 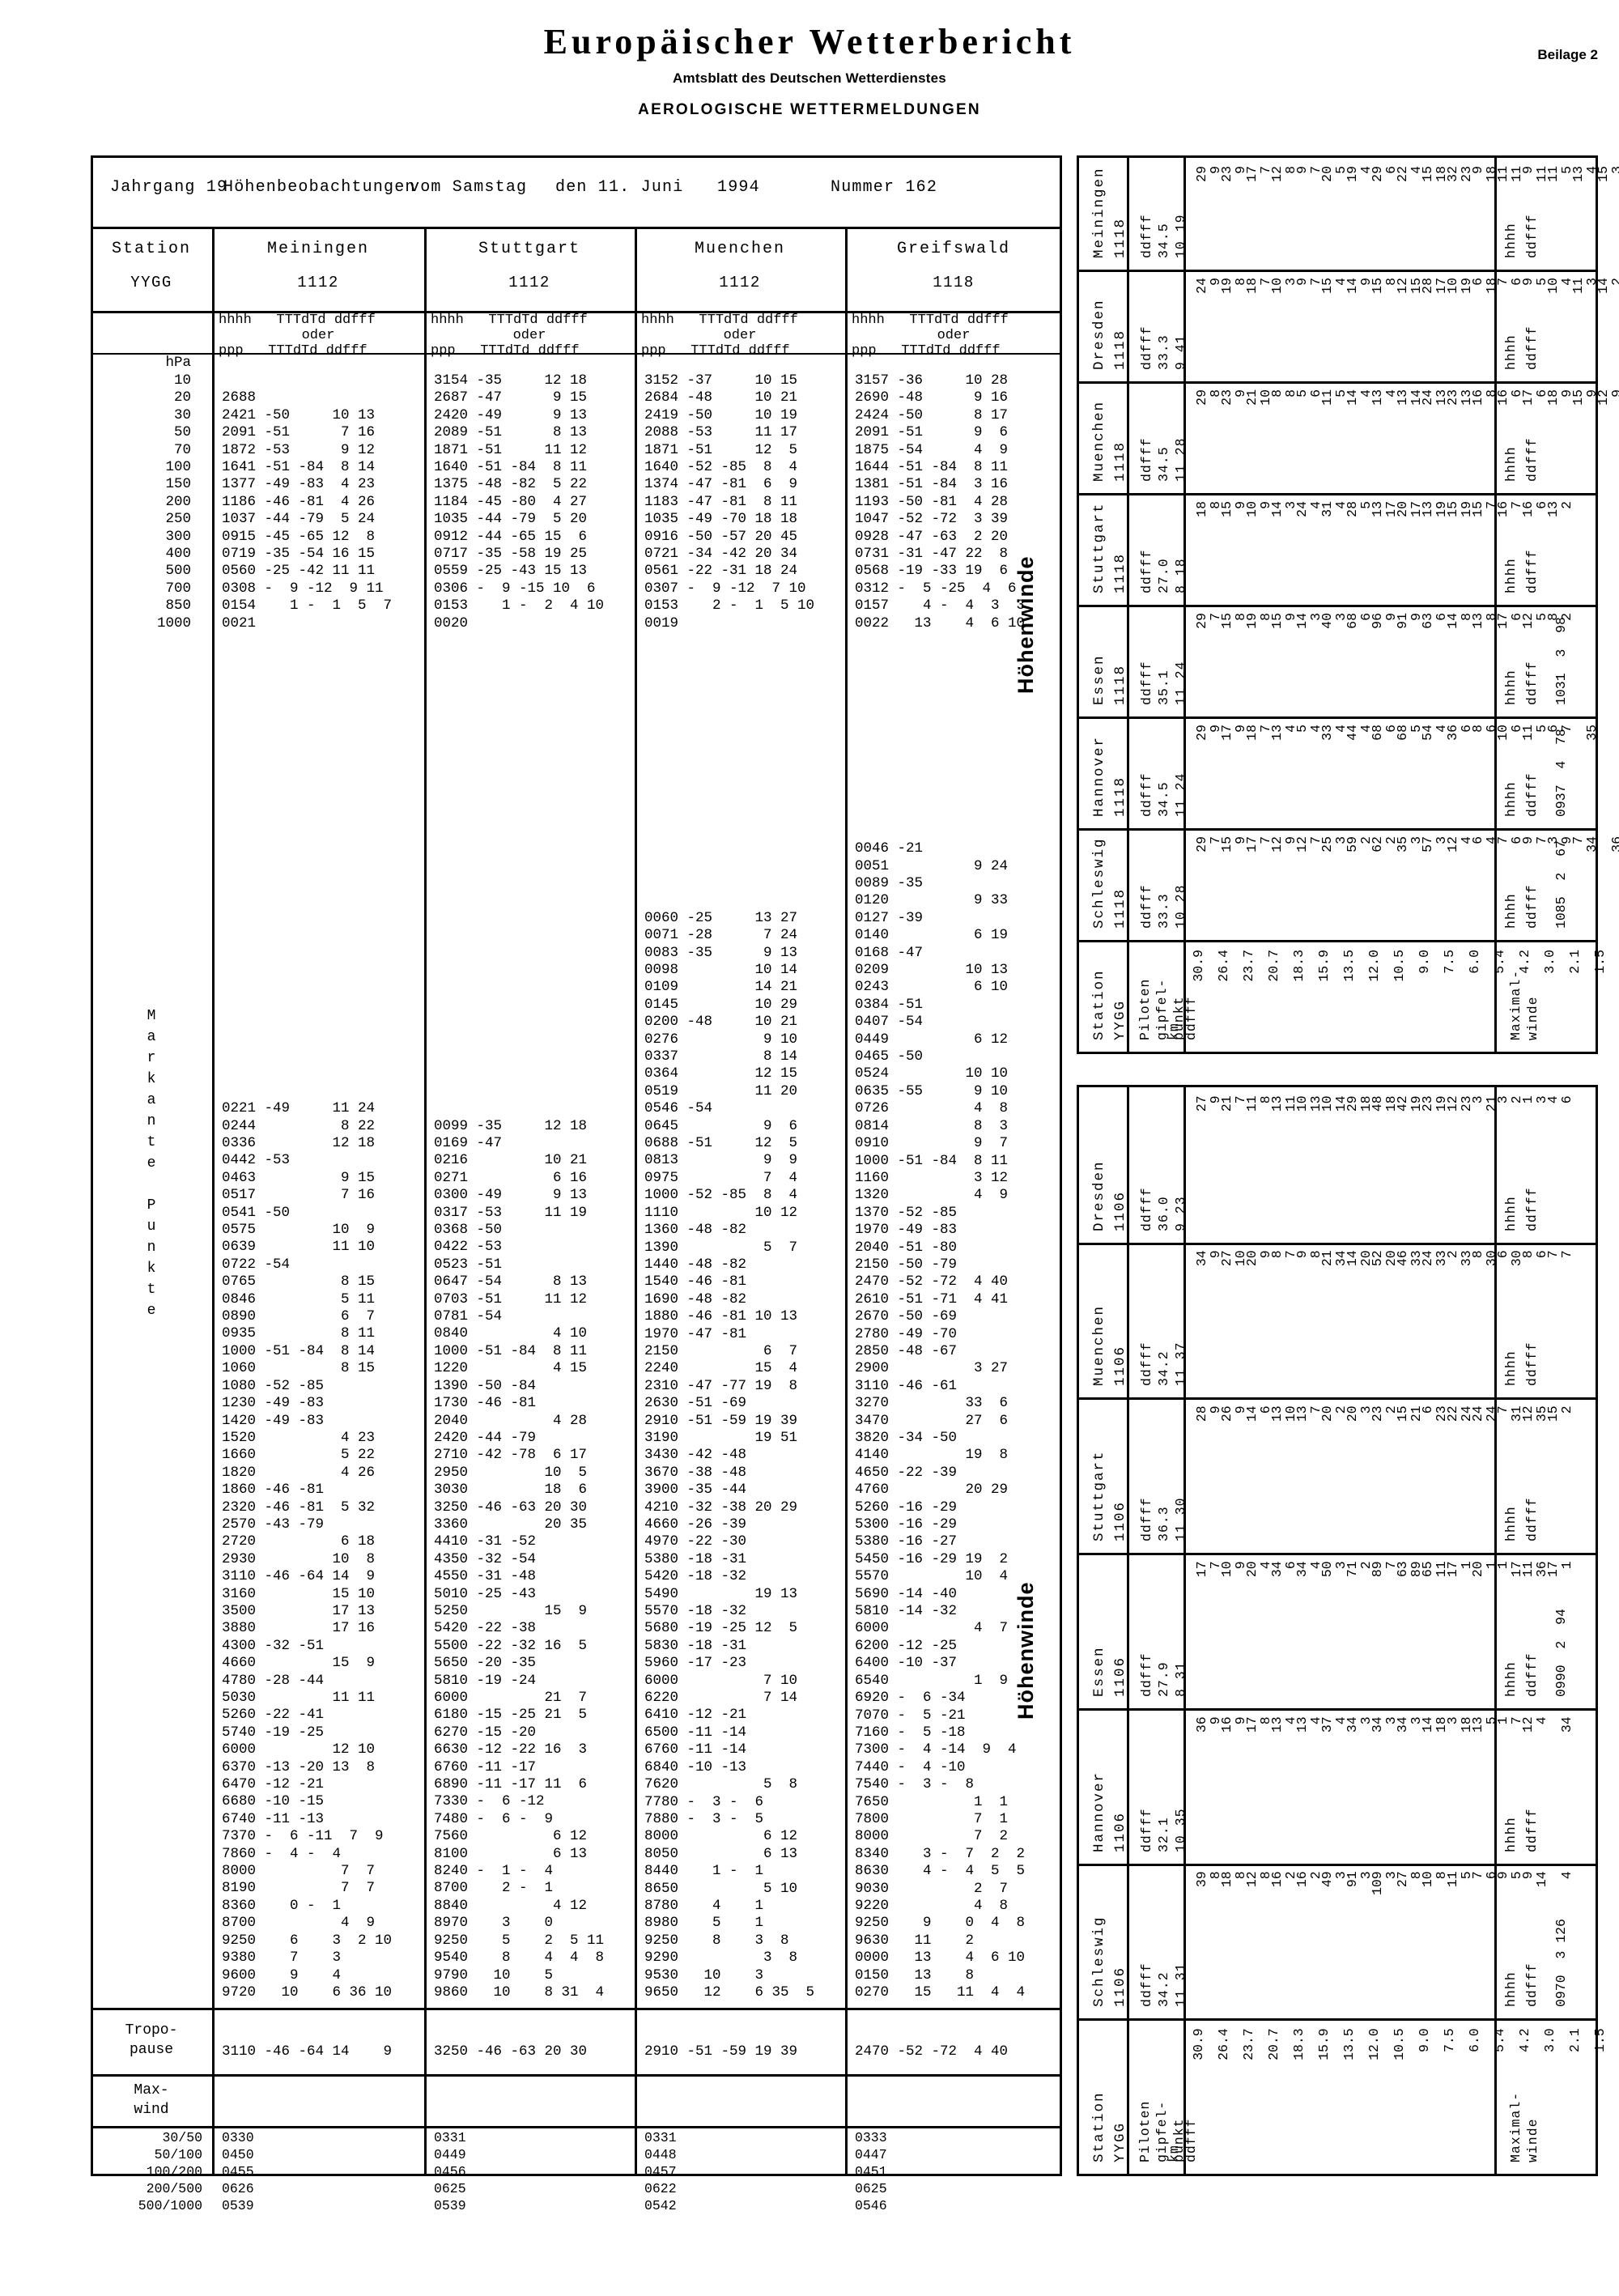 What do you see at coordinates (1299, 966) in the screenshot?
I see `hw-altitude-0-4: 18.3` at bounding box center [1299, 966].